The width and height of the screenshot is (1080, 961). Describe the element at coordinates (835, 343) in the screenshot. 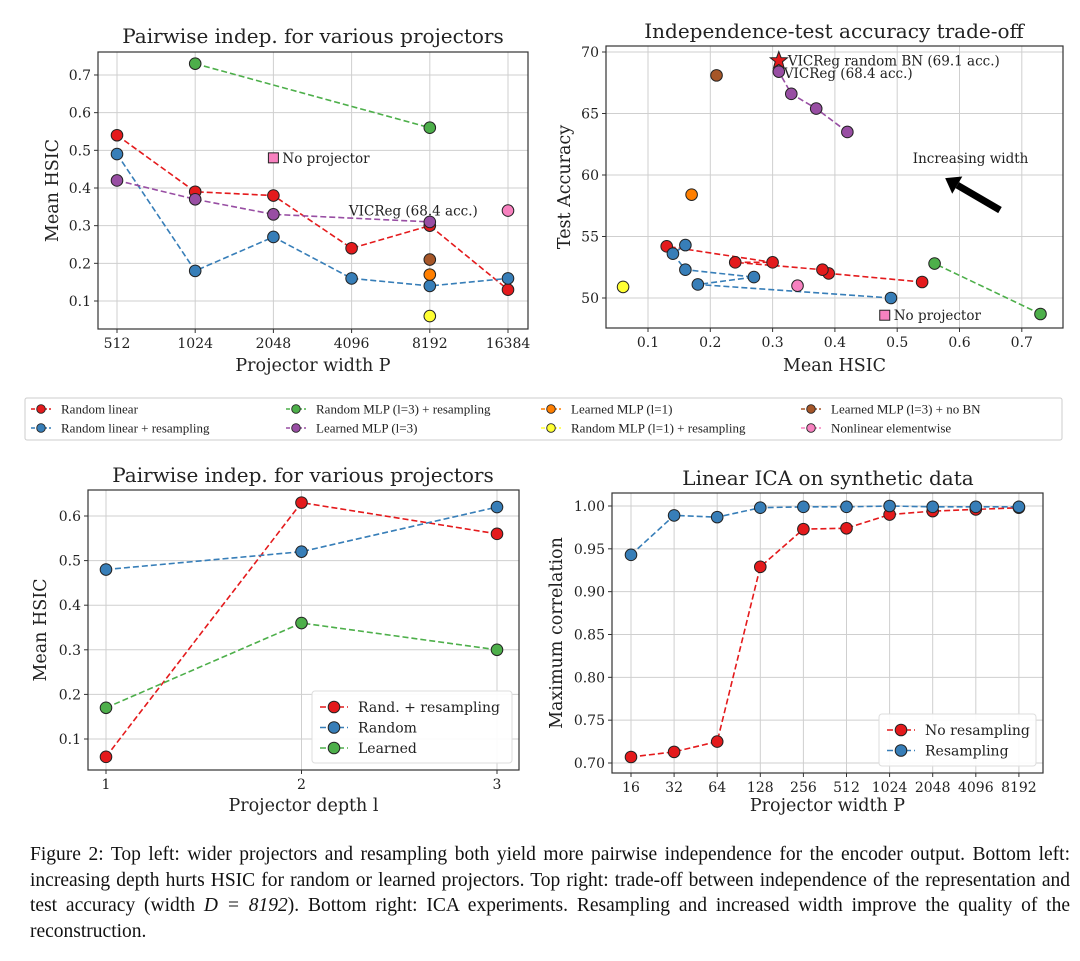

I see `x-tick-label: 0.4` at that location.